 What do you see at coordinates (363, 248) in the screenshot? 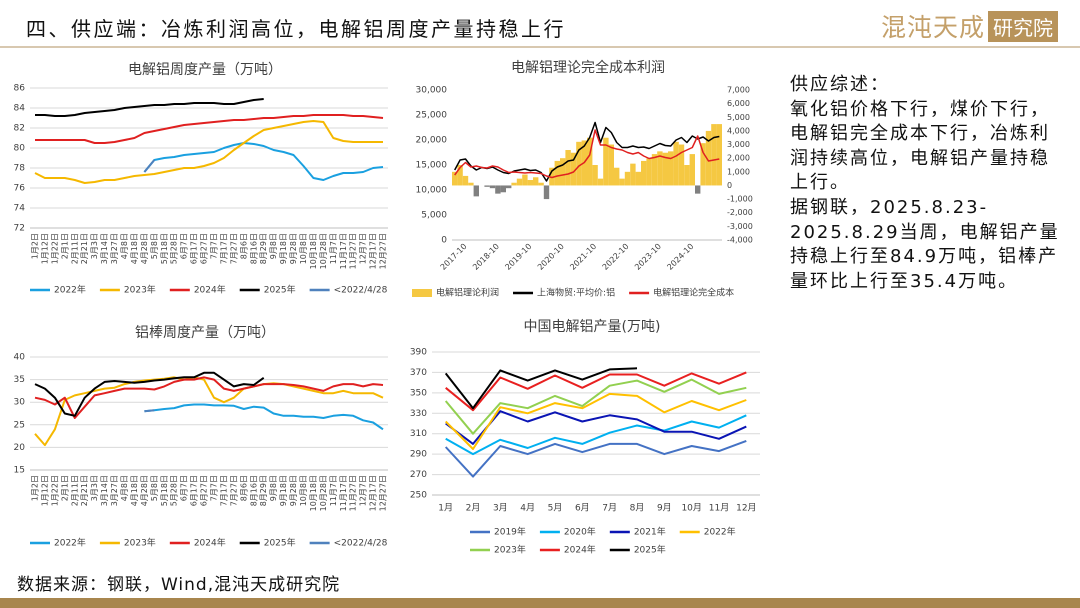
I see `x-tick-label: 12月7日` at bounding box center [363, 248].